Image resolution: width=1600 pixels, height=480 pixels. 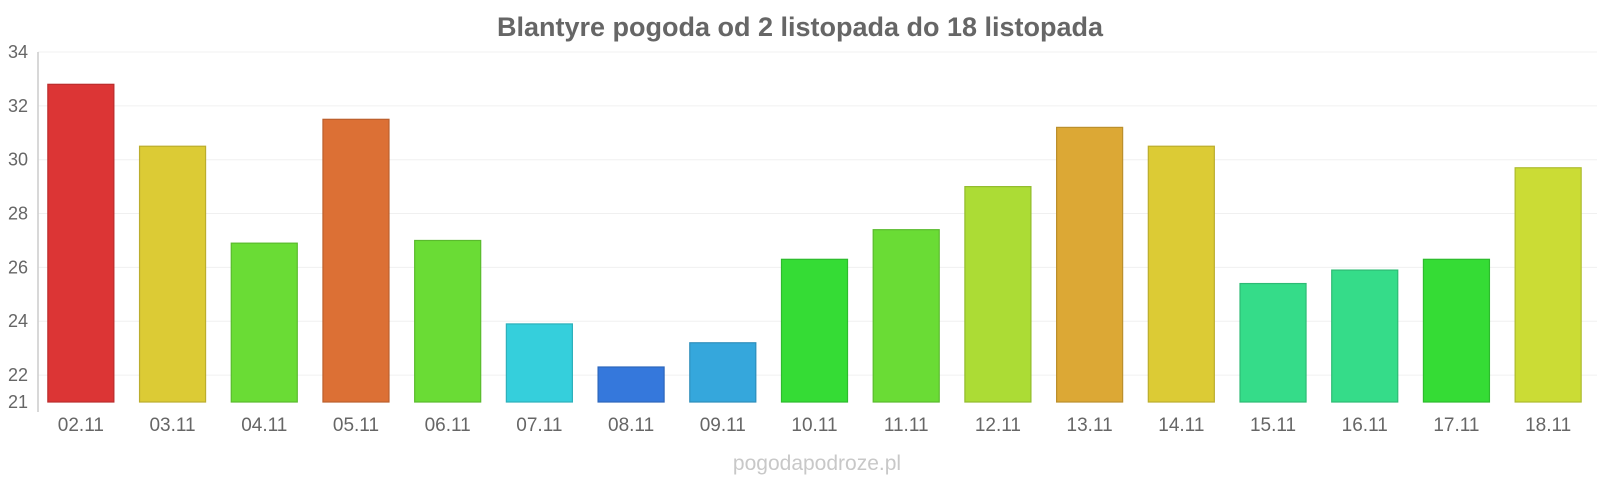 What do you see at coordinates (1548, 425) in the screenshot?
I see `x-tick-label: 18.11` at bounding box center [1548, 425].